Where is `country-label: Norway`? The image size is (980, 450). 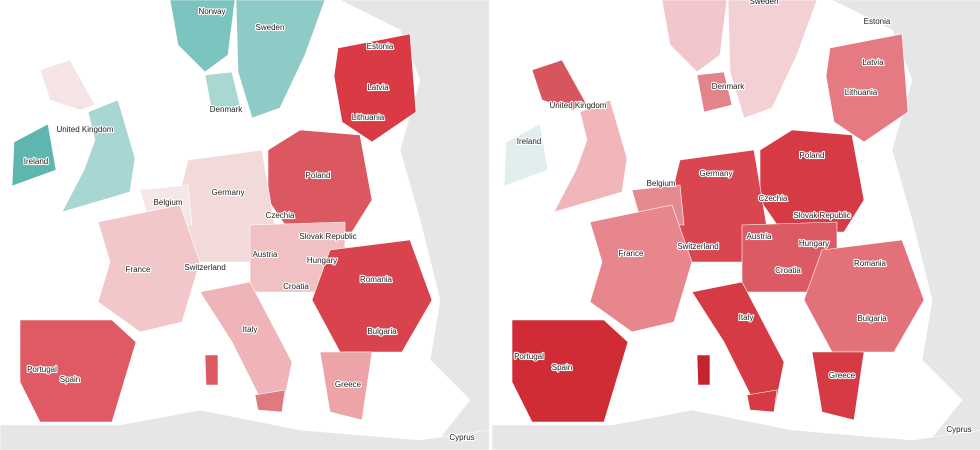 country-label: Norway is located at coordinates (211, 11).